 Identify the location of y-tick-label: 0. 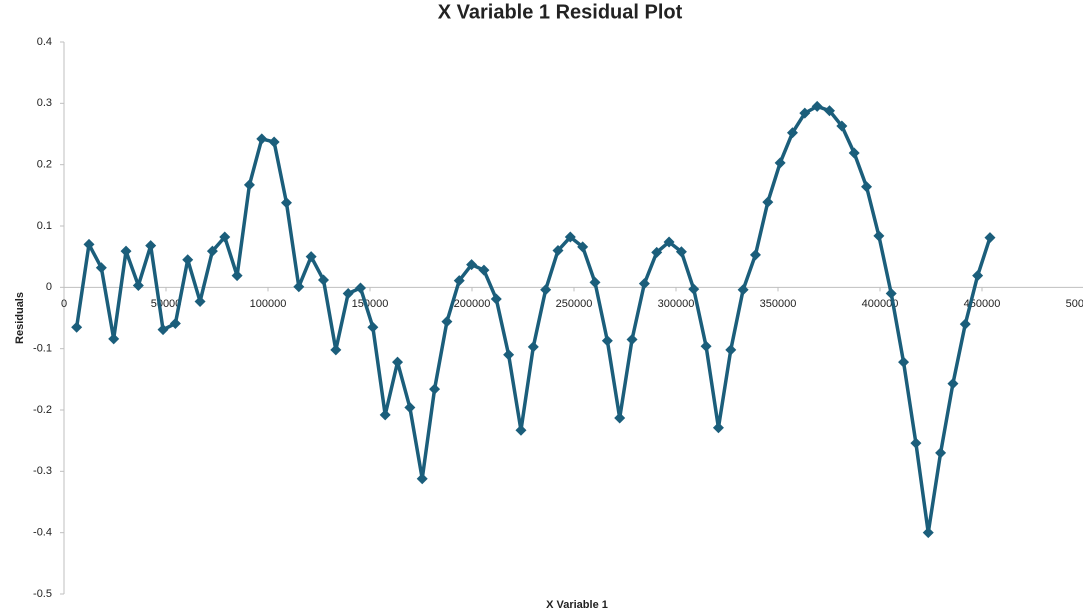
(49, 287).